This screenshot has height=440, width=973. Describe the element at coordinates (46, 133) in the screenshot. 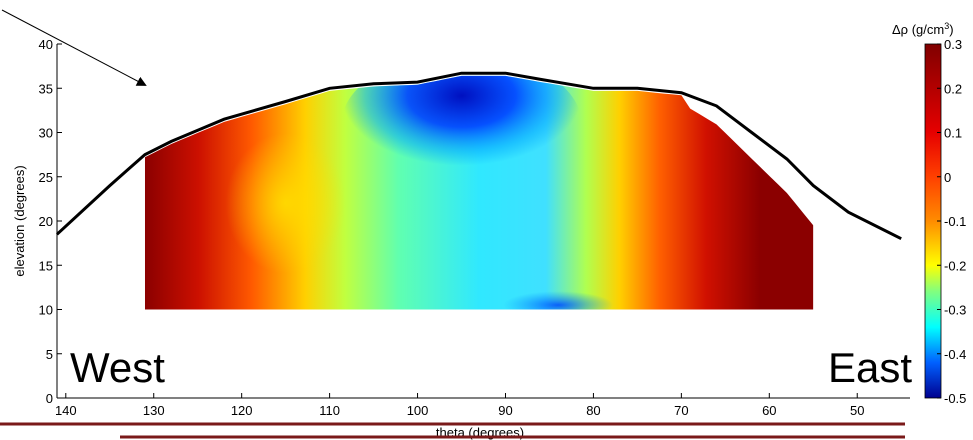

I see `y-tick-label: 30` at that location.